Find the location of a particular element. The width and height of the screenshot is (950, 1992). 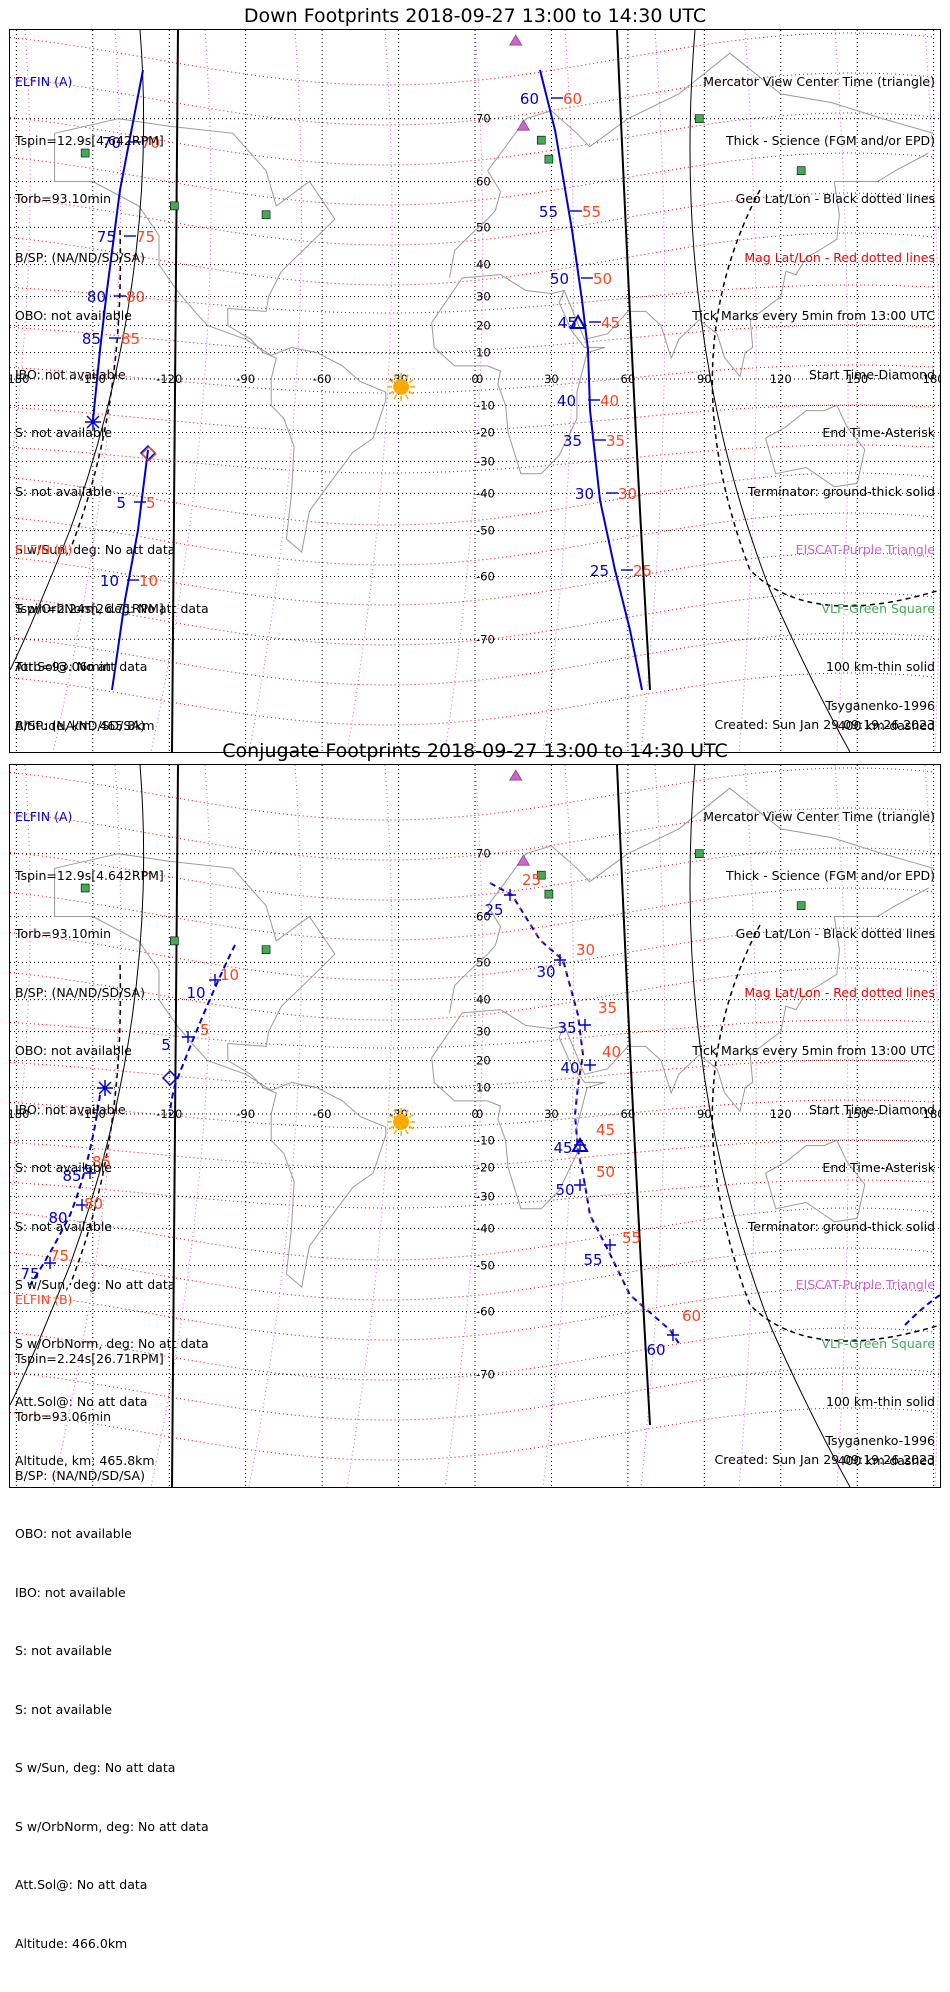

conj-created-label: Created: Sun Jan 29 09:19:26 2023 is located at coordinates (824, 1459).